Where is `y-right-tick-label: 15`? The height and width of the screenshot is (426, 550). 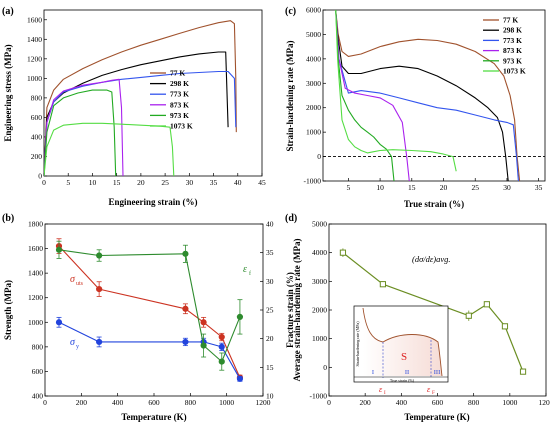
y-right-tick-label: 15 is located at coordinates (270, 367).